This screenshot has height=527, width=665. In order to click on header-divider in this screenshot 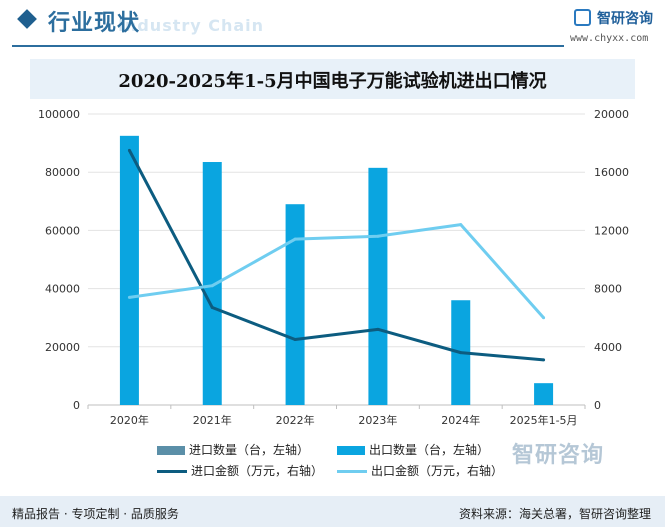, I will do `click(288, 46)`.